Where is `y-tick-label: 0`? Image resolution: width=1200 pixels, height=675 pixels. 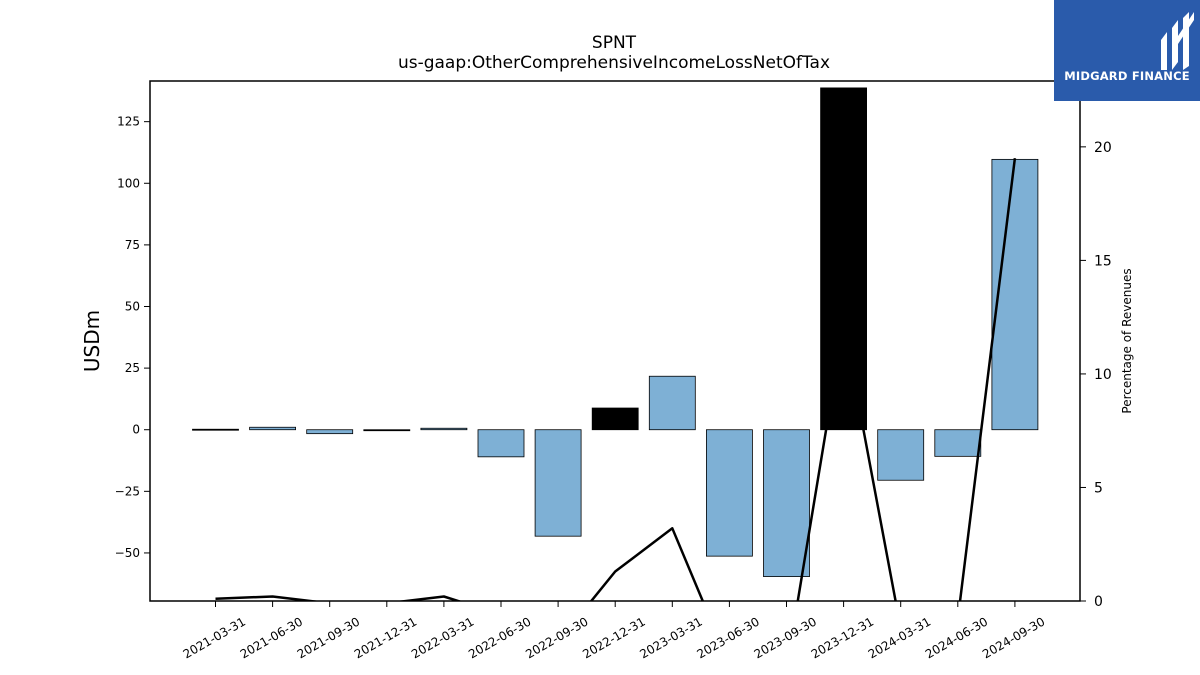 y-tick-label: 0 is located at coordinates (136, 430).